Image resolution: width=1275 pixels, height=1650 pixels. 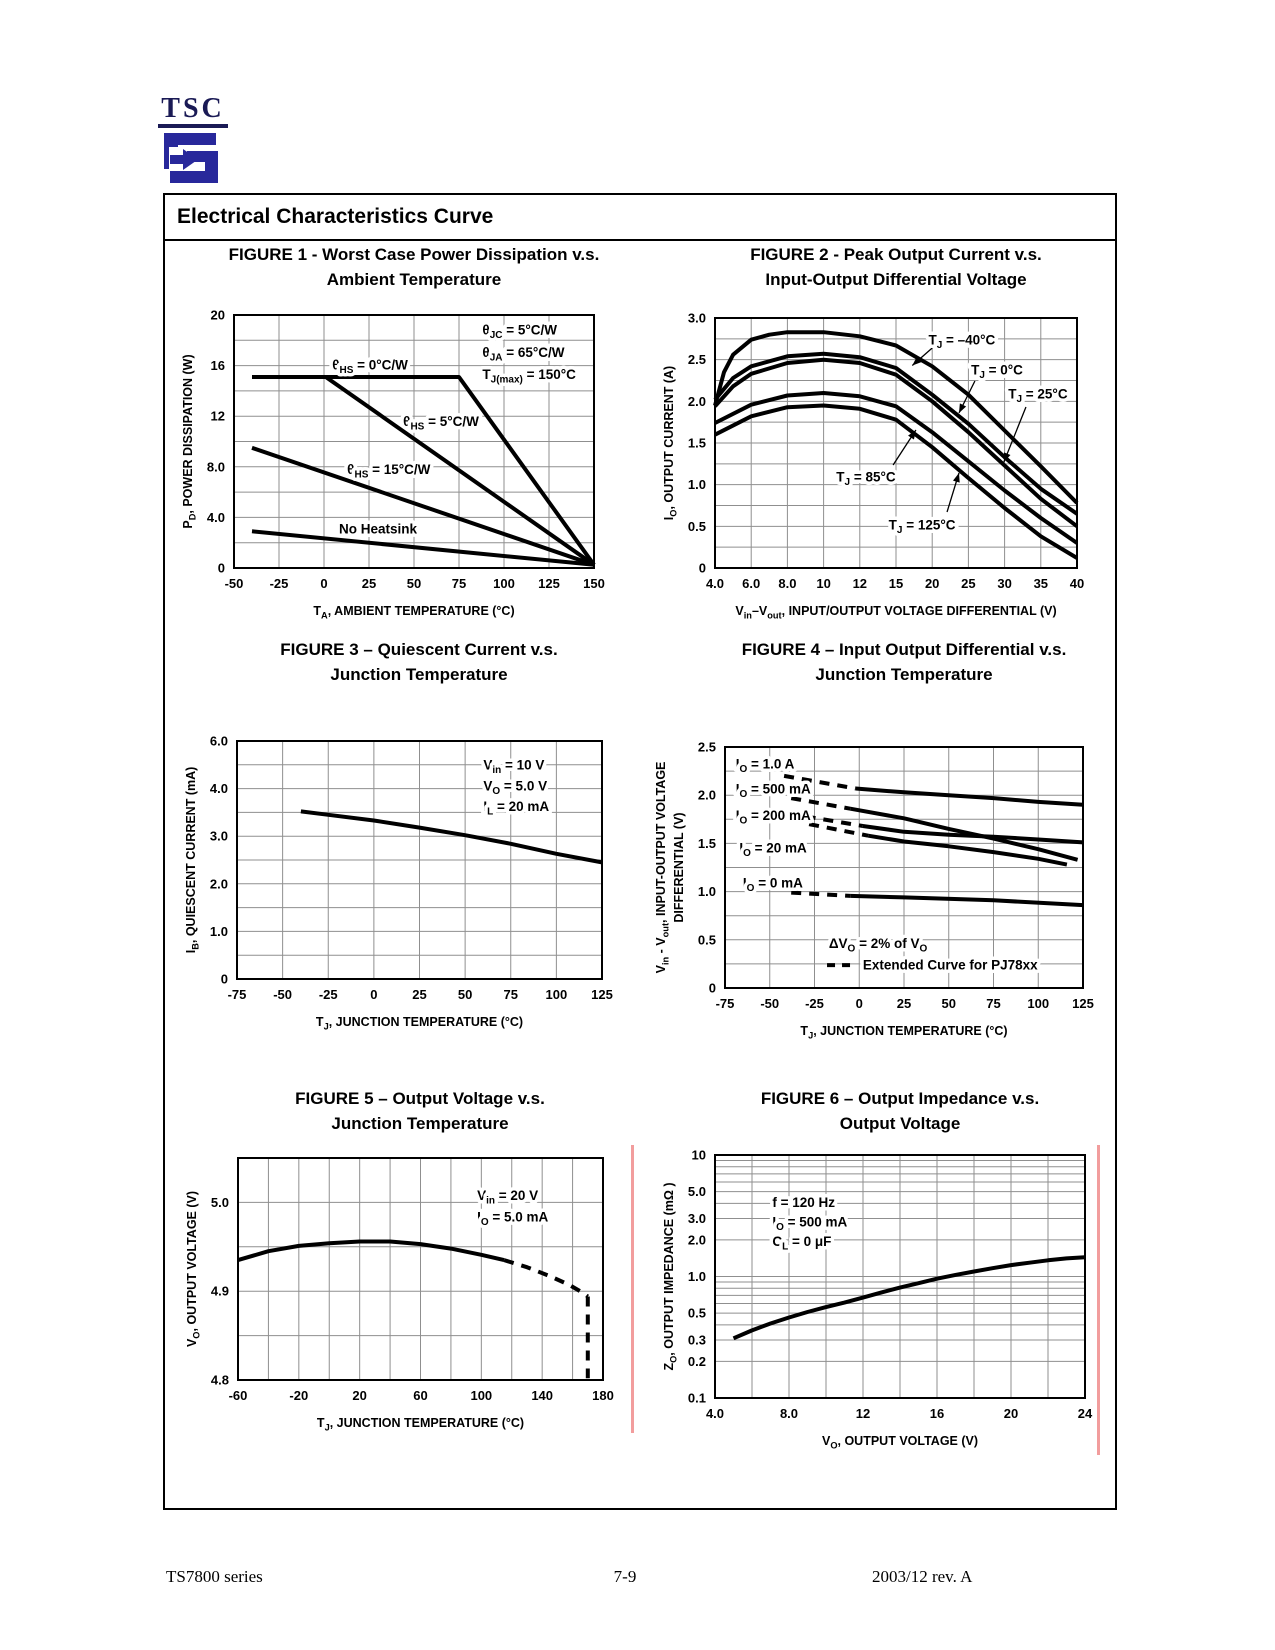 What do you see at coordinates (529, 376) in the screenshot?
I see `figure-1-annotation: TJ(max) = 150°C` at bounding box center [529, 376].